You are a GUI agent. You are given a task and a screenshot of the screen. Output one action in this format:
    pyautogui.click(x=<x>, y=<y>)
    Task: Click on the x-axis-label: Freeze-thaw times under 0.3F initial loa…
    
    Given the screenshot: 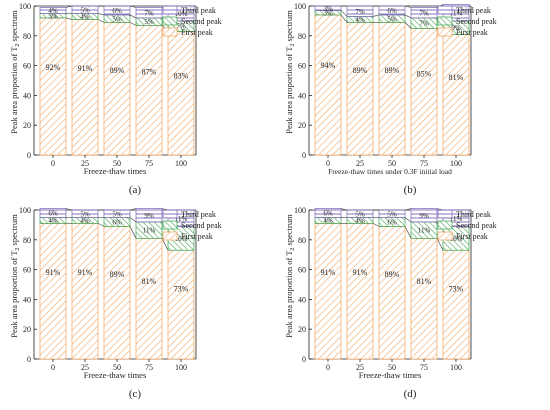 What is the action you would take?
    pyautogui.click(x=390, y=171)
    